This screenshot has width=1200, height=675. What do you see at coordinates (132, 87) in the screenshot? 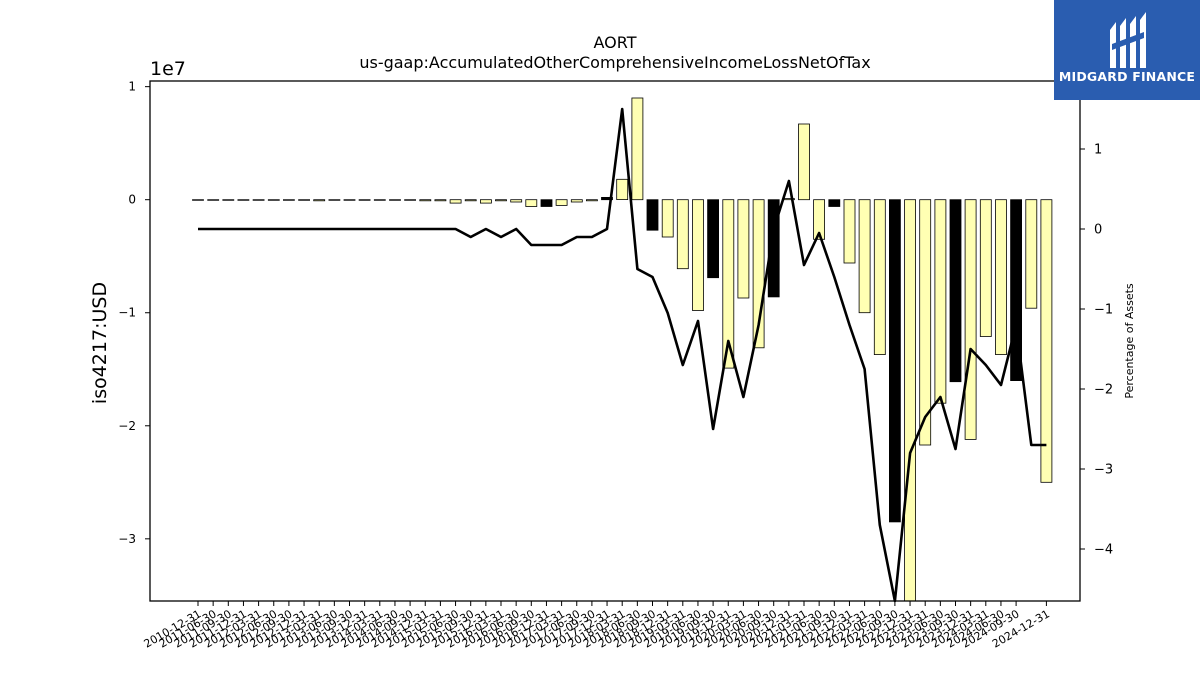
I see `y-tick-label: 1` at bounding box center [132, 87].